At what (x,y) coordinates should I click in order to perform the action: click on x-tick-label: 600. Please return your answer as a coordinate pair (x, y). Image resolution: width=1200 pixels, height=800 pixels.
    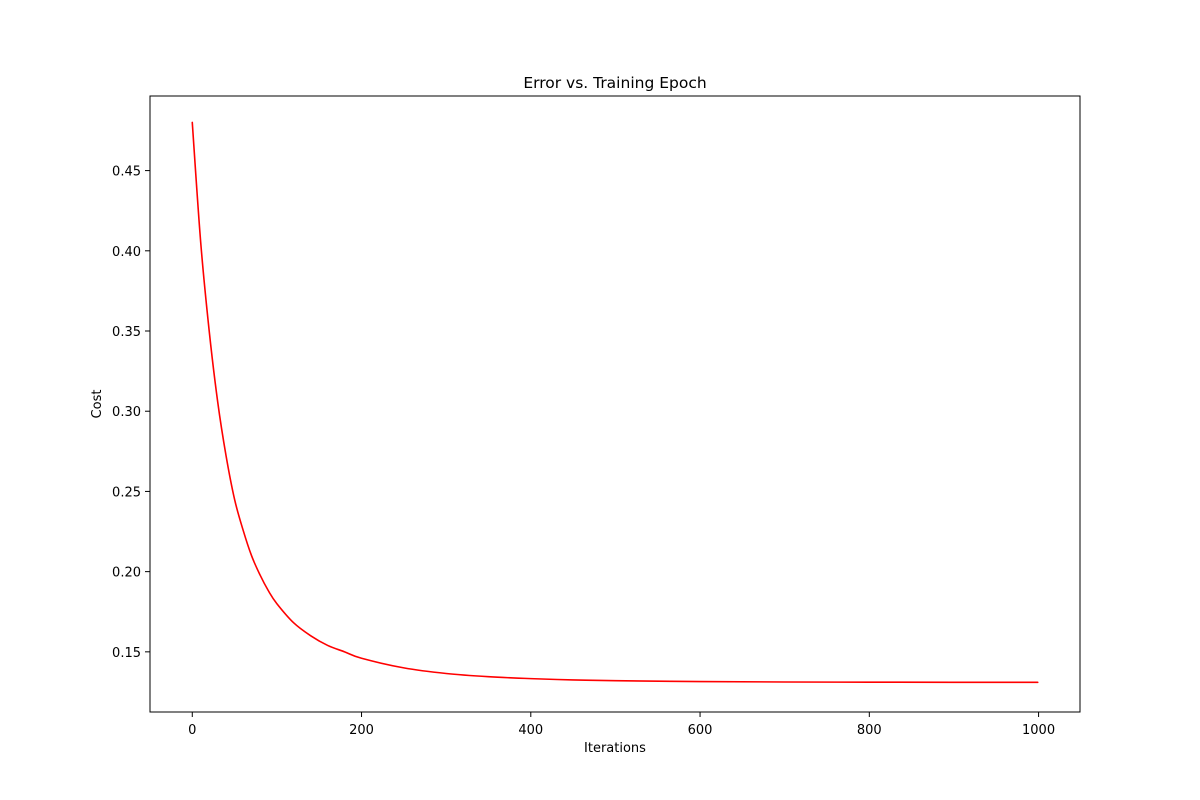
    Looking at the image, I should click on (700, 730).